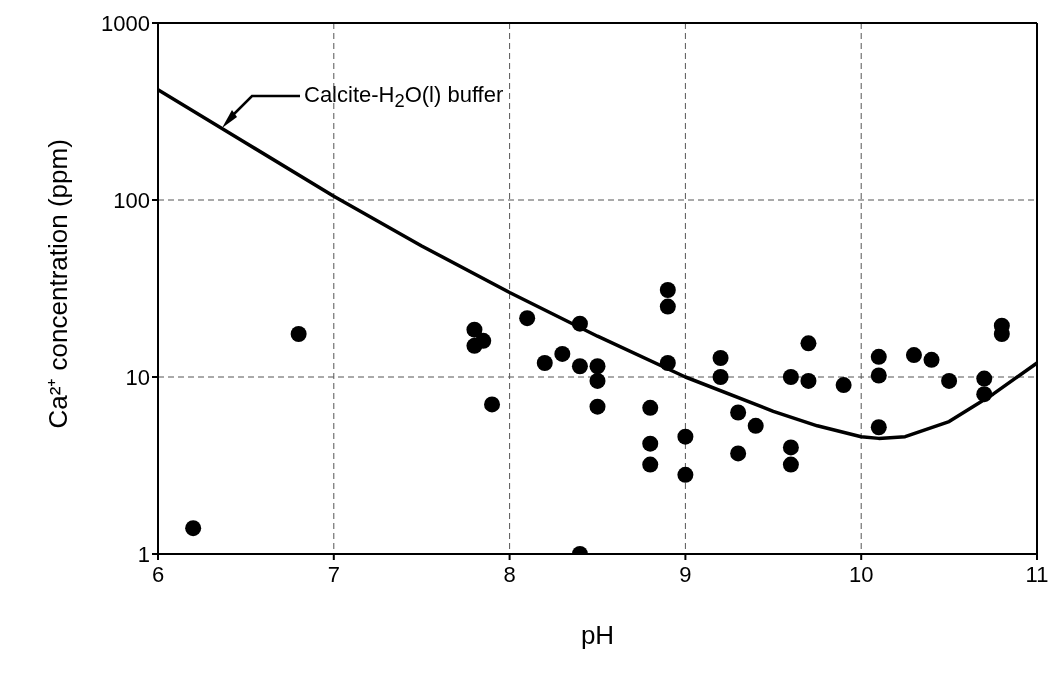  What do you see at coordinates (125, 23) in the screenshot?
I see `y-tick-label: 1000` at bounding box center [125, 23].